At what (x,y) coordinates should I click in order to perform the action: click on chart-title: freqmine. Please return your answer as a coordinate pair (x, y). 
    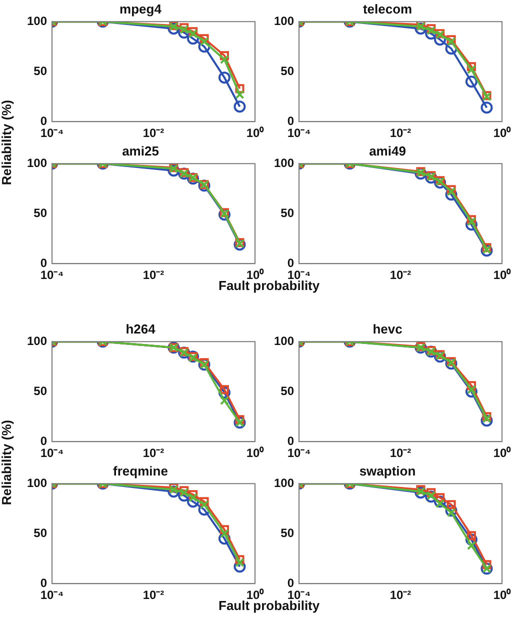
    Looking at the image, I should click on (140, 470).